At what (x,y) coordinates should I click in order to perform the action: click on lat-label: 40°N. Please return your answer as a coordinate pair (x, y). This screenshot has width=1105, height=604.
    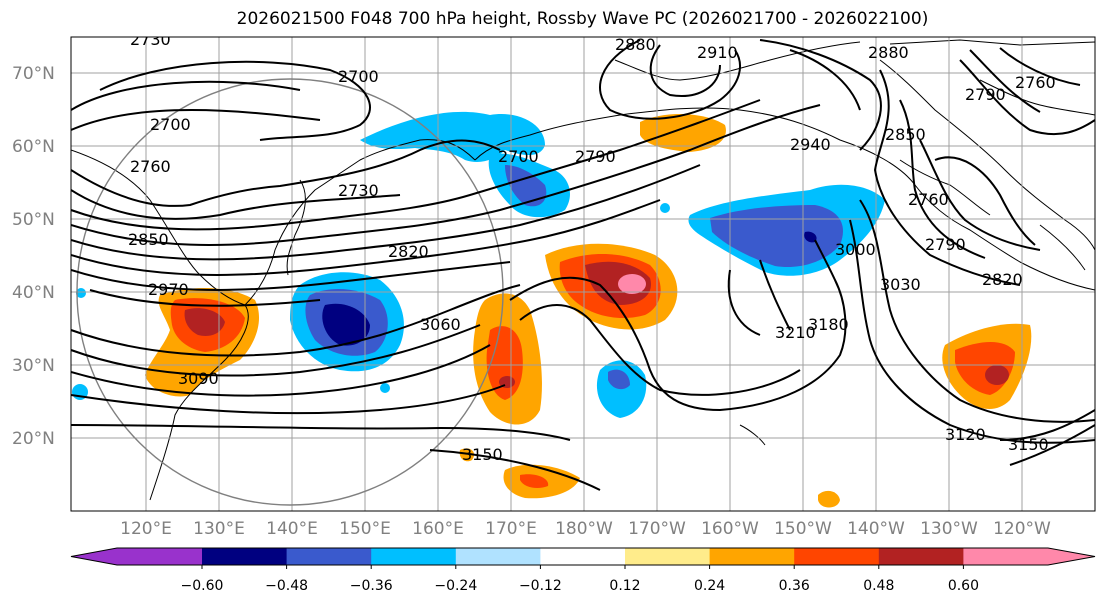
    Looking at the image, I should click on (33, 293).